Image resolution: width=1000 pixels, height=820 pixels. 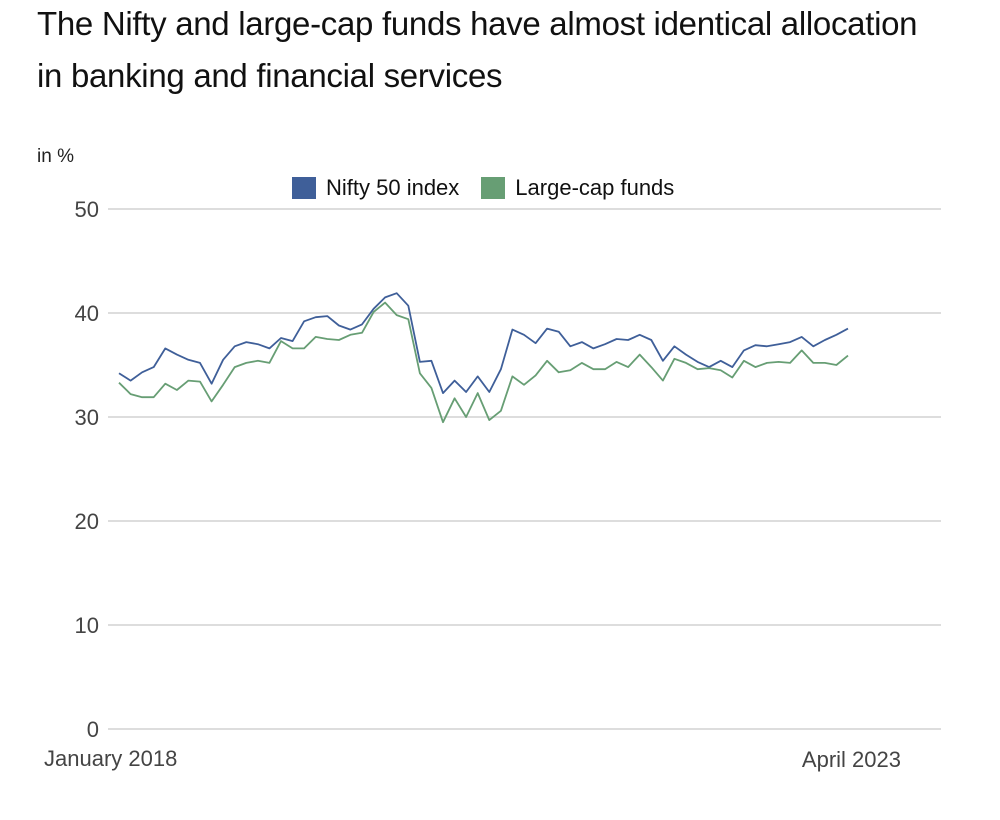 I want to click on x-tick-label-end: April 2023, so click(x=851, y=759).